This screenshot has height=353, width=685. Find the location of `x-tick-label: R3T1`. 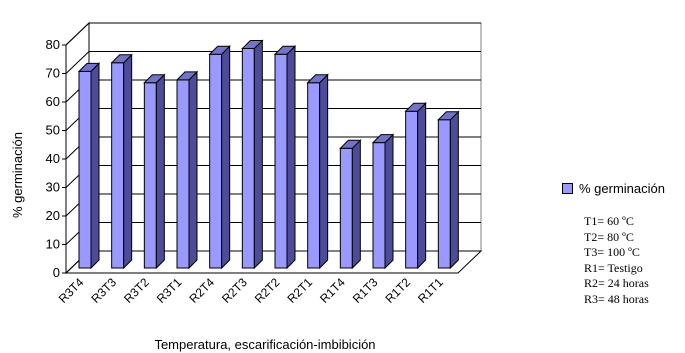

x-tick-label: R3T1 is located at coordinates (169, 290).